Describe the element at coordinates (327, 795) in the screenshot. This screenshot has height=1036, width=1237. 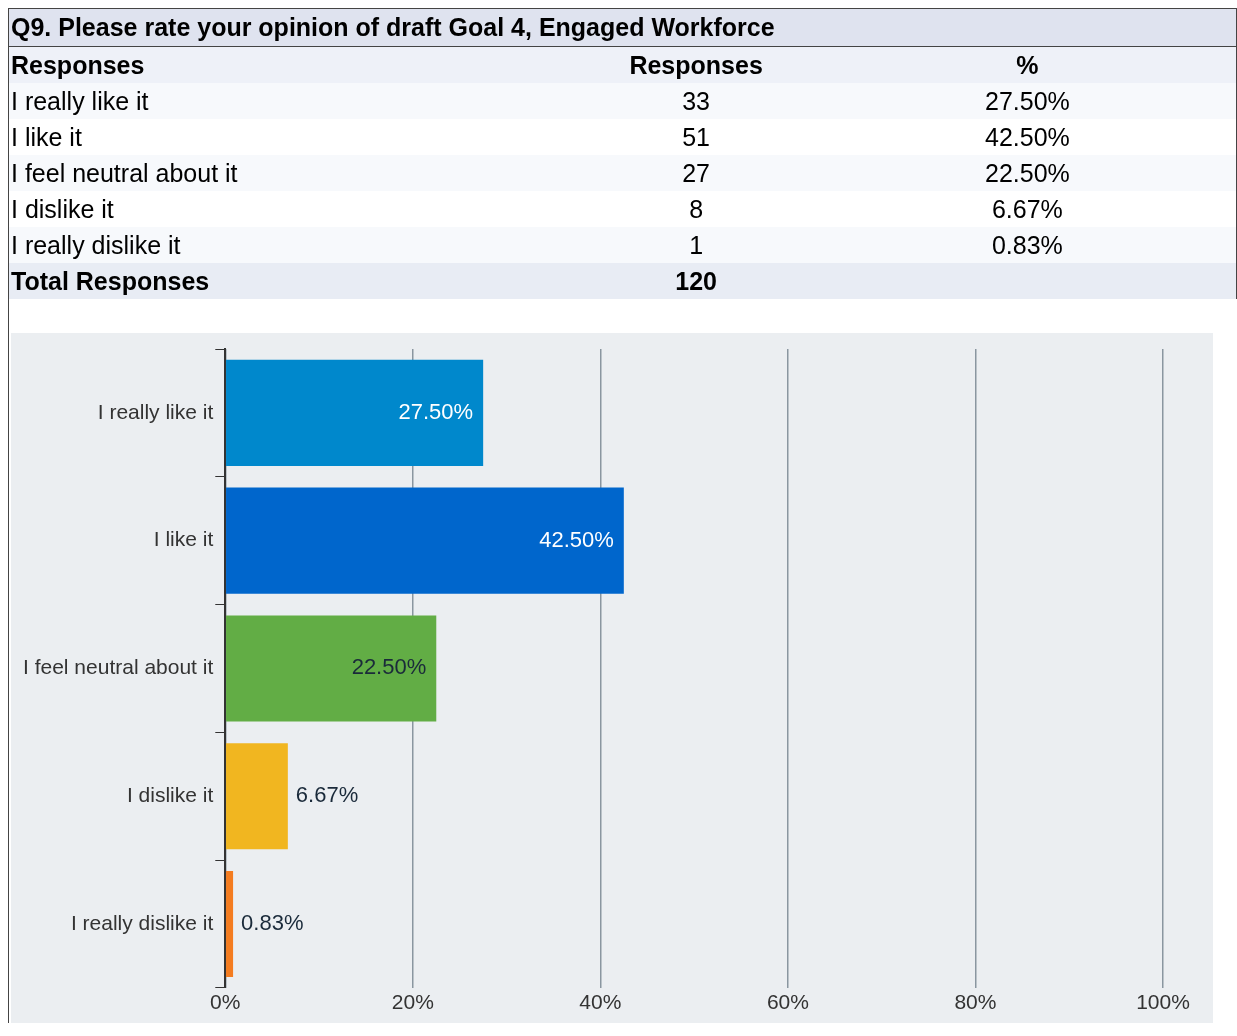
I see `data-label: 6.67%` at that location.